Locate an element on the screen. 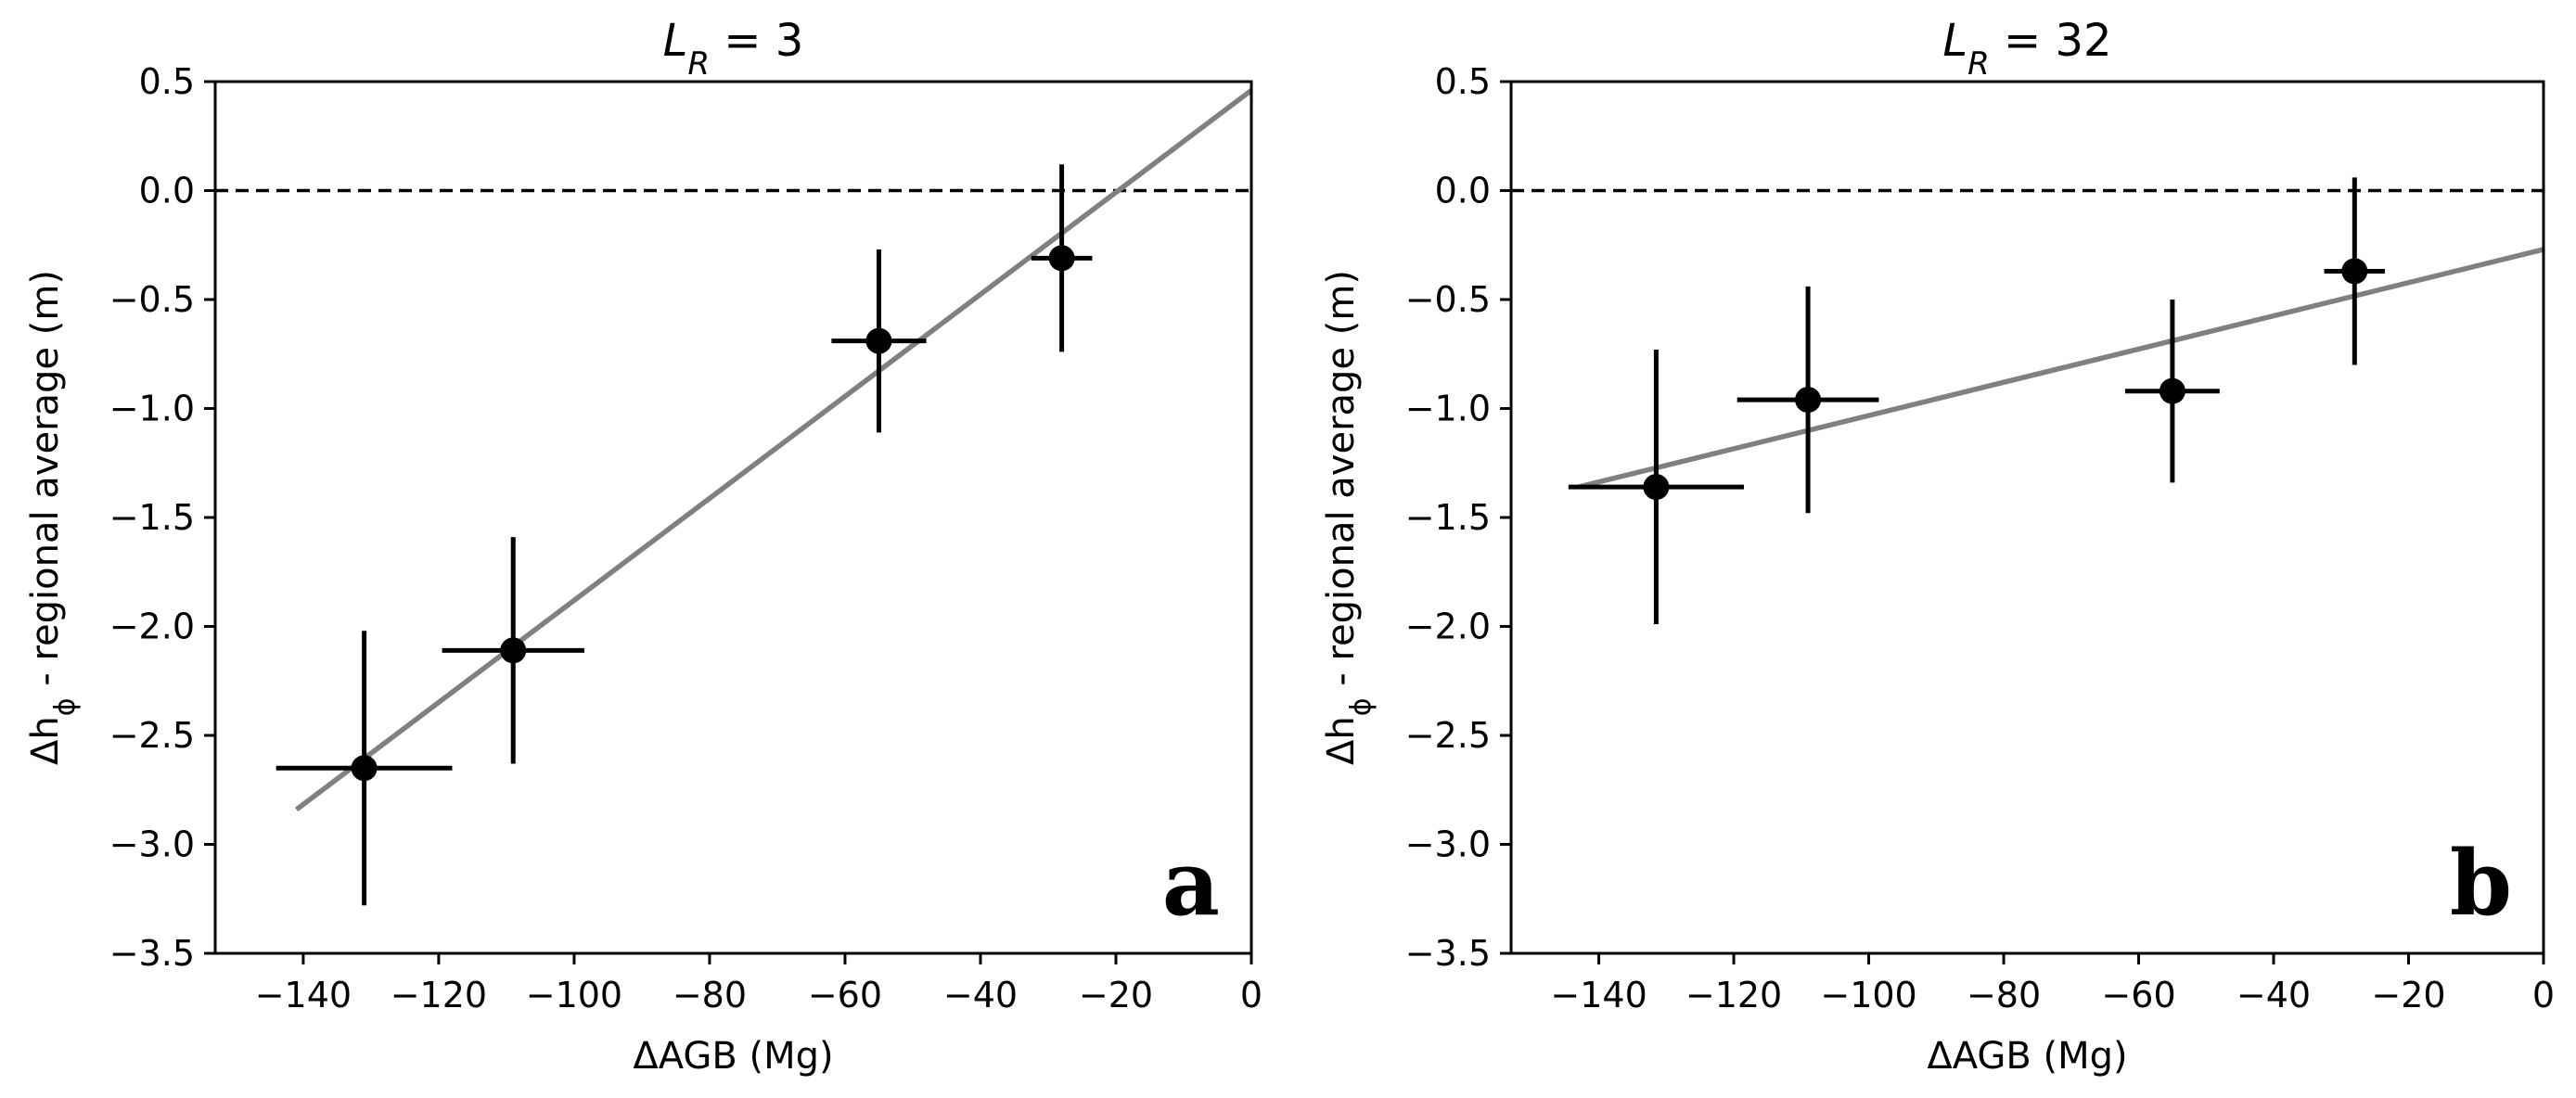  fit-line is located at coordinates (2061, 369).